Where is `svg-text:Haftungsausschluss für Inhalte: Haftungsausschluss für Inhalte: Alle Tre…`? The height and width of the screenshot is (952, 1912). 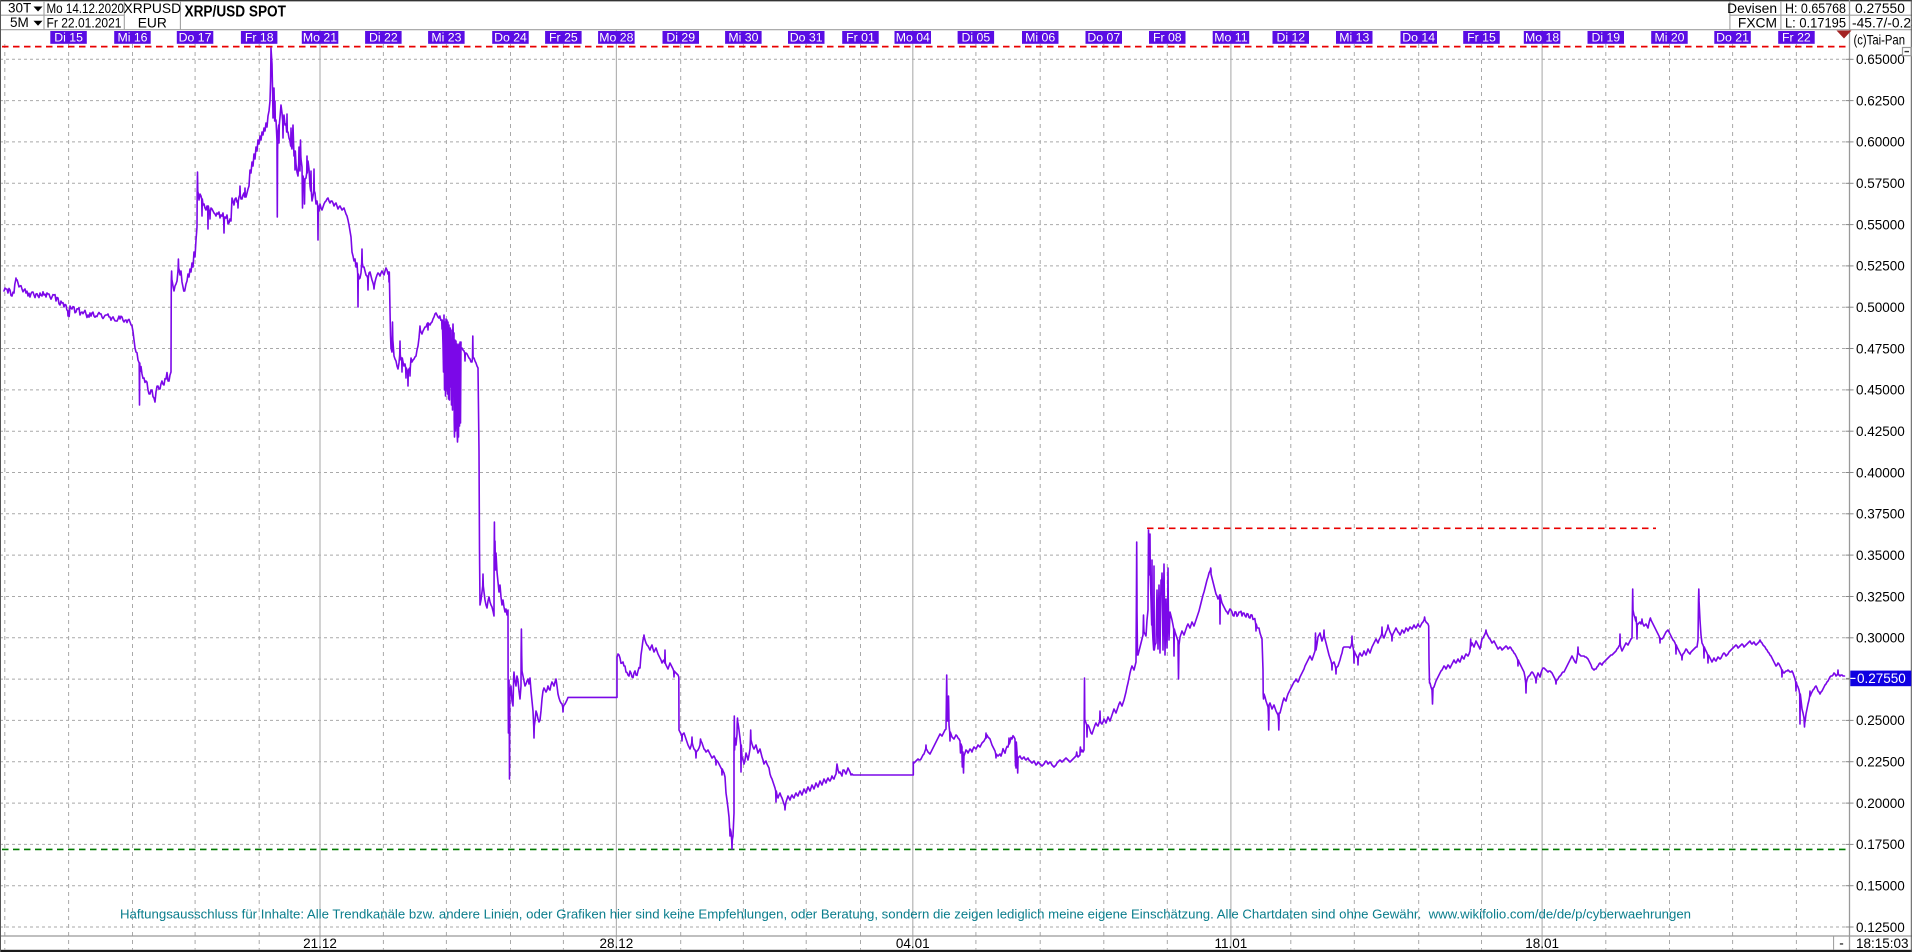 svg-text:Haftungsausschluss für Inhalte: Haftungsausschluss für Inhalte: Alle Tre… is located at coordinates (905, 914).